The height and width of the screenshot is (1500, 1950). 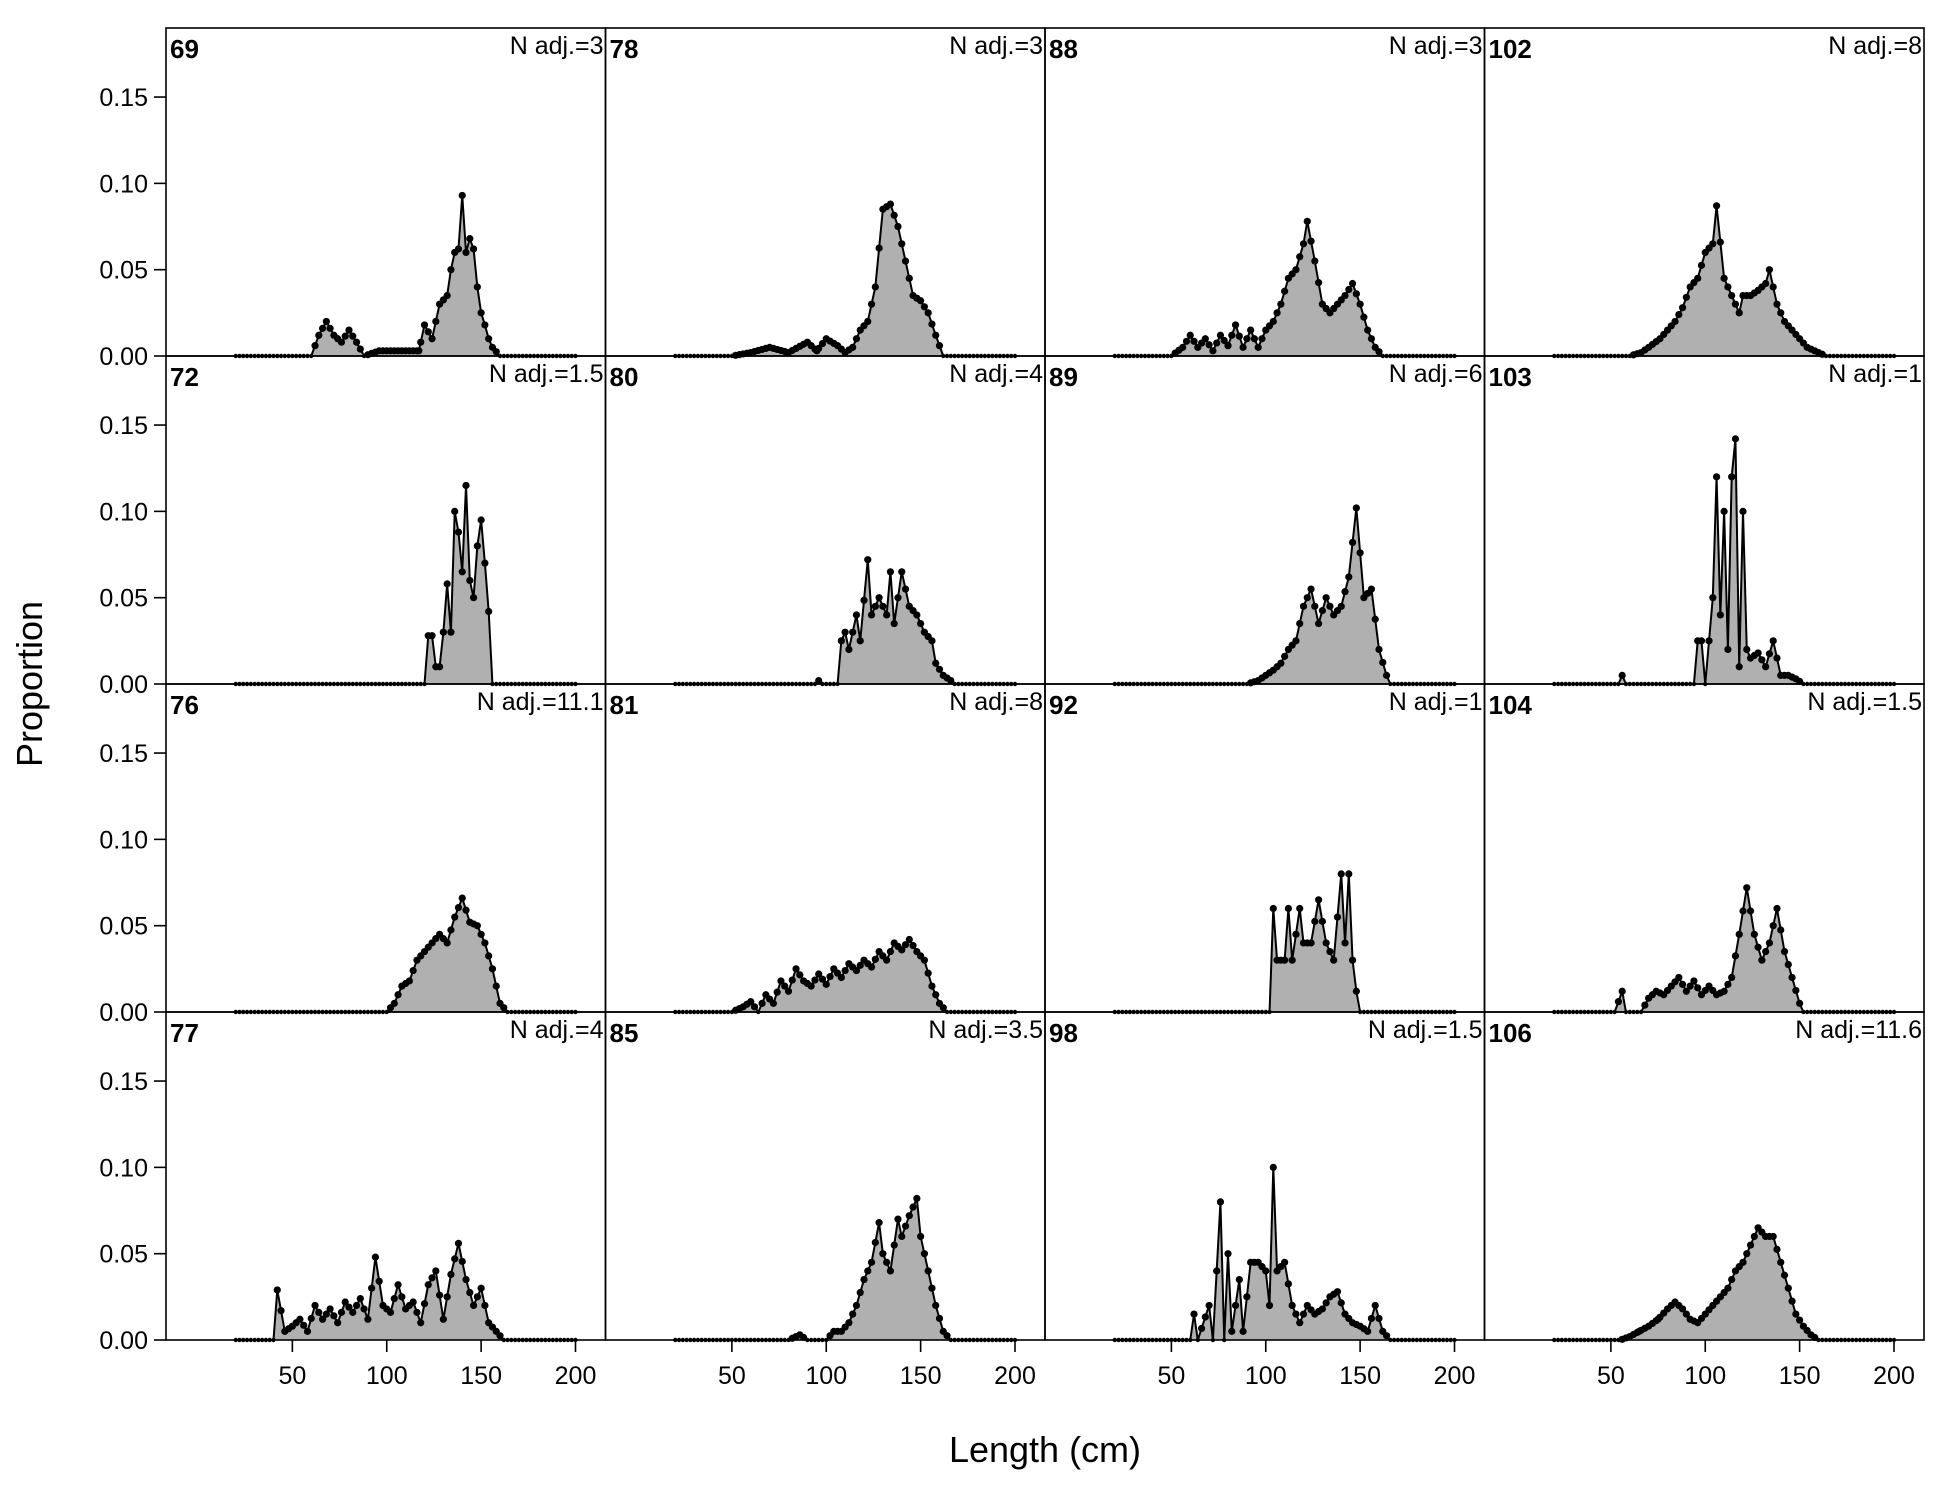 What do you see at coordinates (29, 684) in the screenshot?
I see `y-axis-title: Proportion` at bounding box center [29, 684].